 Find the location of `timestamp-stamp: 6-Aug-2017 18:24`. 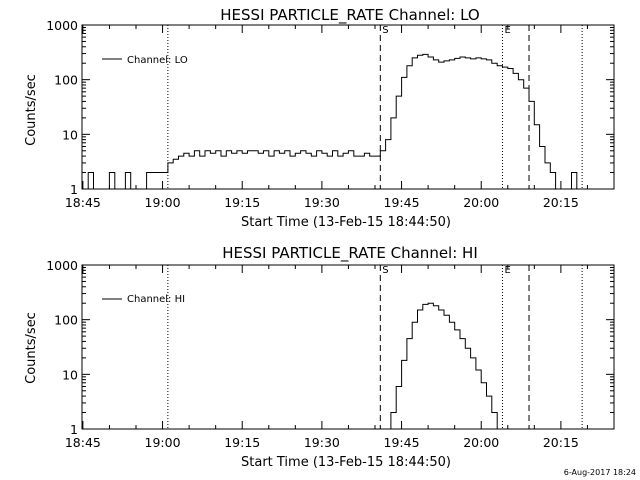

timestamp-stamp: 6-Aug-2017 18:24 is located at coordinates (600, 472).